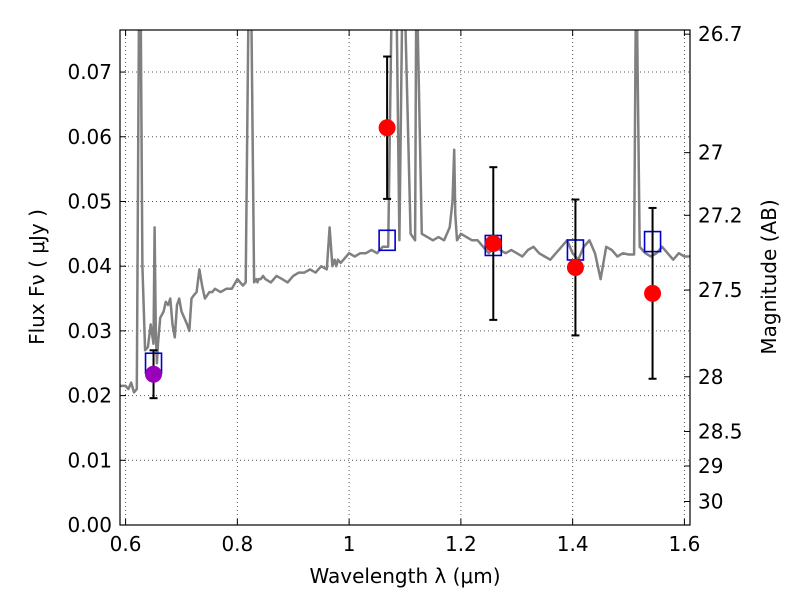 Image resolution: width=800 pixels, height=600 pixels. Describe the element at coordinates (404, 576) in the screenshot. I see `x-axis-label: Wavelength λ (μm)` at that location.